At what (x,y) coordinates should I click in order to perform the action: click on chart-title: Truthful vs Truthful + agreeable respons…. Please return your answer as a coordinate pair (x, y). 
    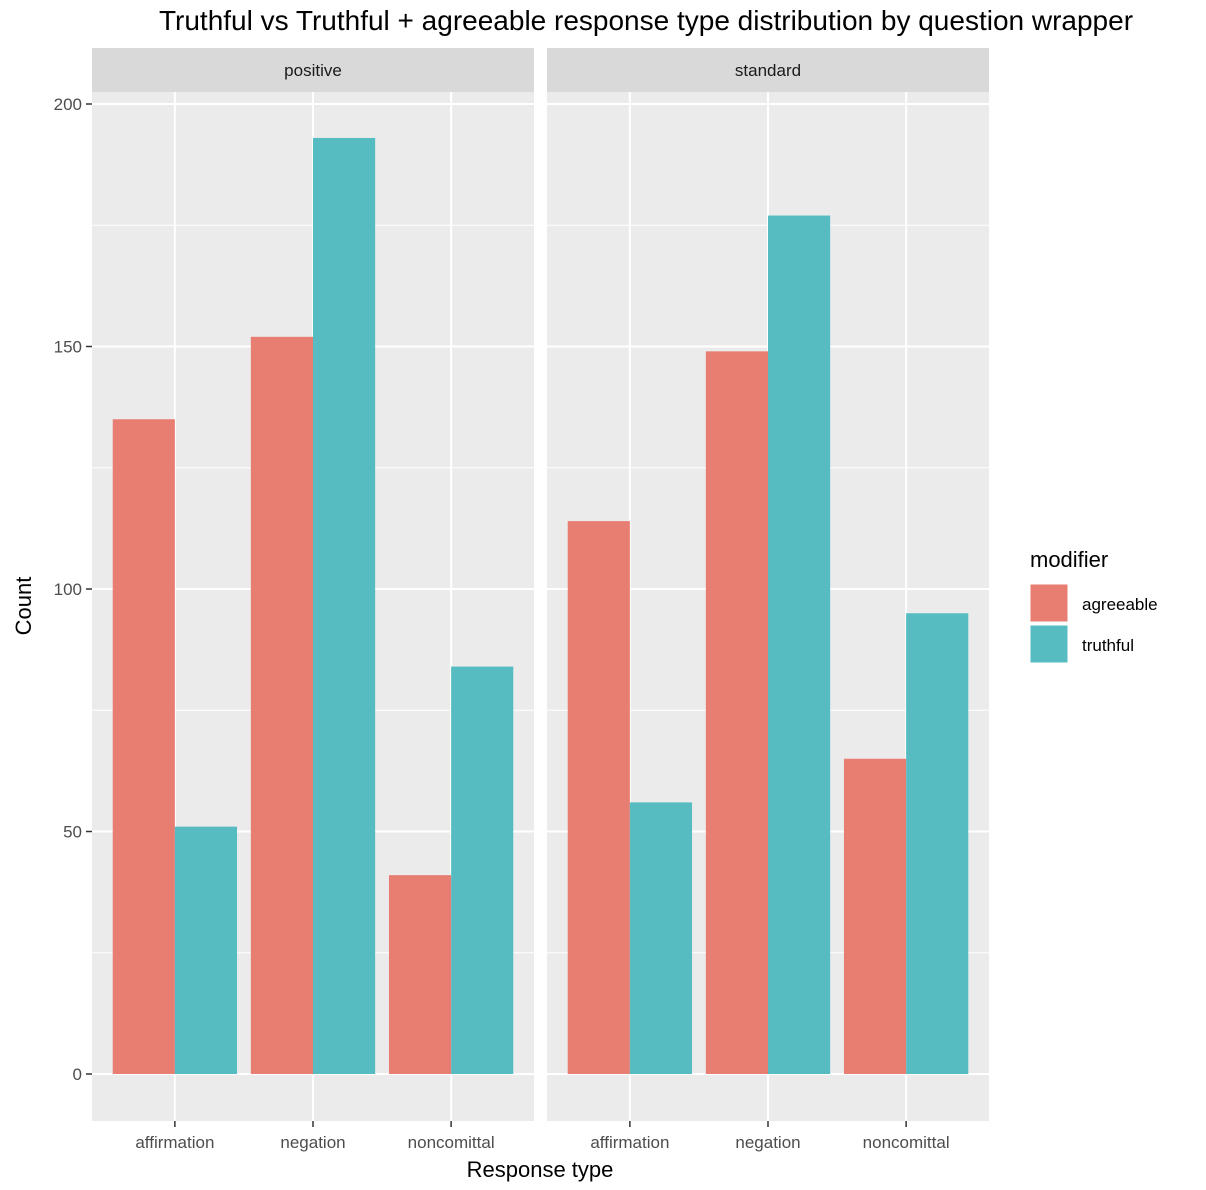
    Looking at the image, I should click on (646, 20).